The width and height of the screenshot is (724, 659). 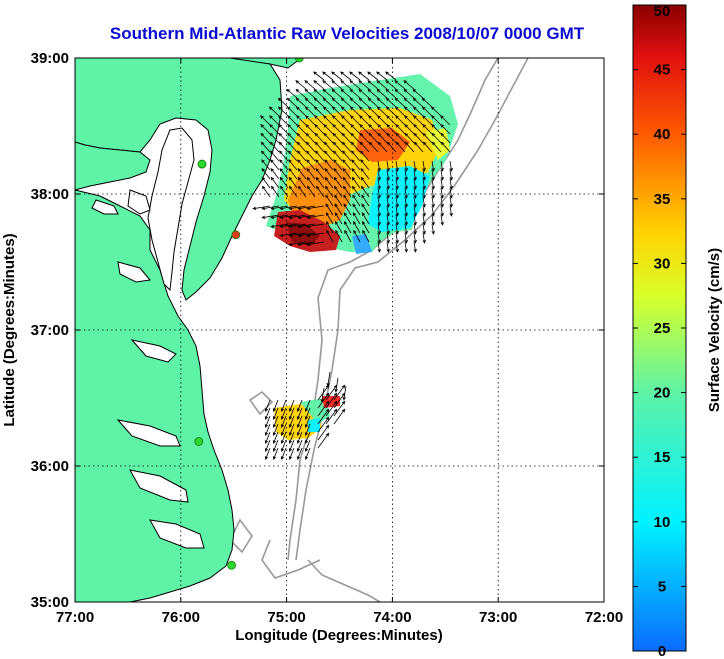 I want to click on colorbar-tick-label: 20, so click(x=662, y=393).